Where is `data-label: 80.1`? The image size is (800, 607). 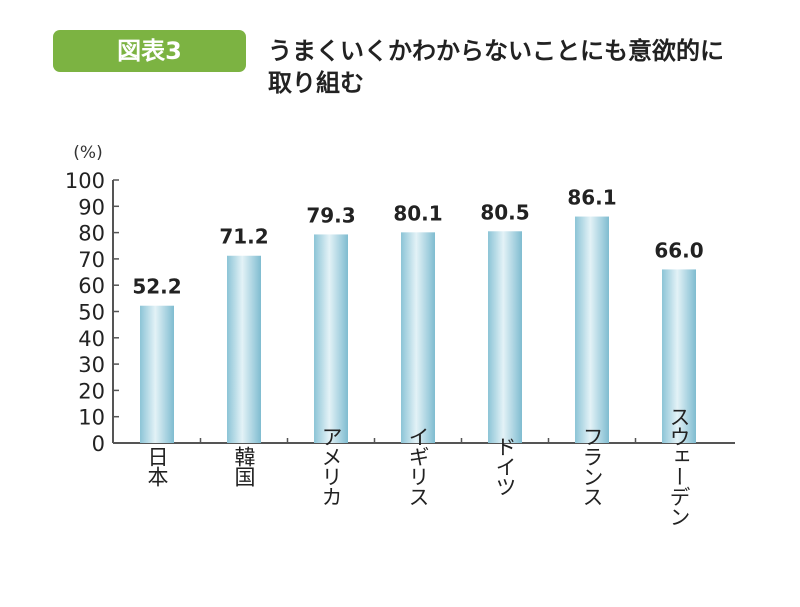
data-label: 80.1 is located at coordinates (417, 213).